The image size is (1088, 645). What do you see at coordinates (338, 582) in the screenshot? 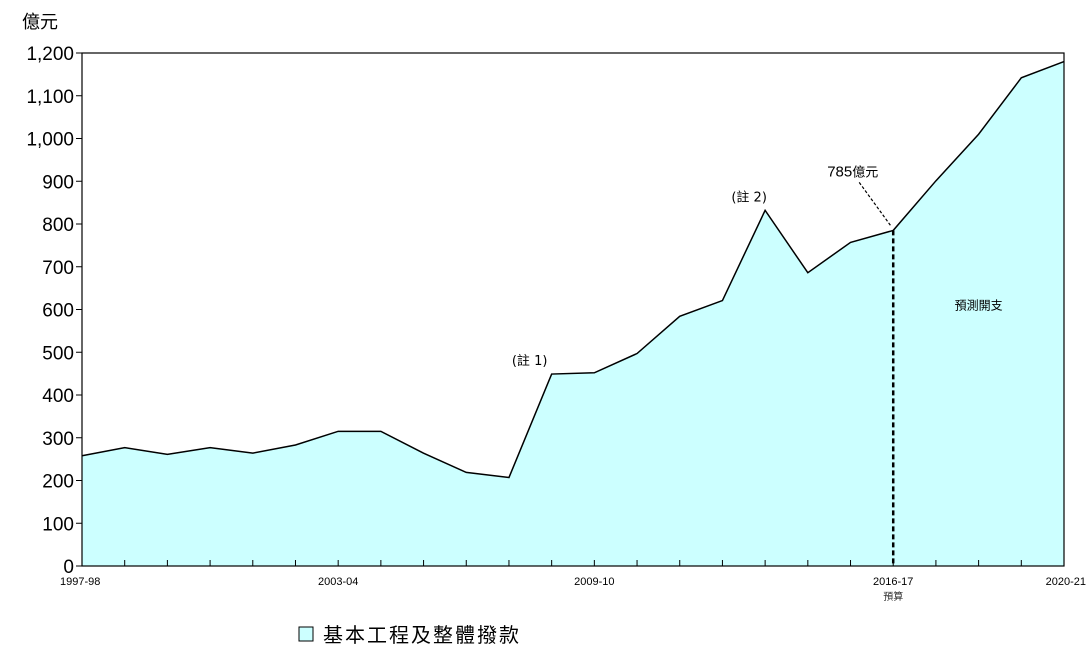
I see `x-tick-label: 2003-04` at bounding box center [338, 582].